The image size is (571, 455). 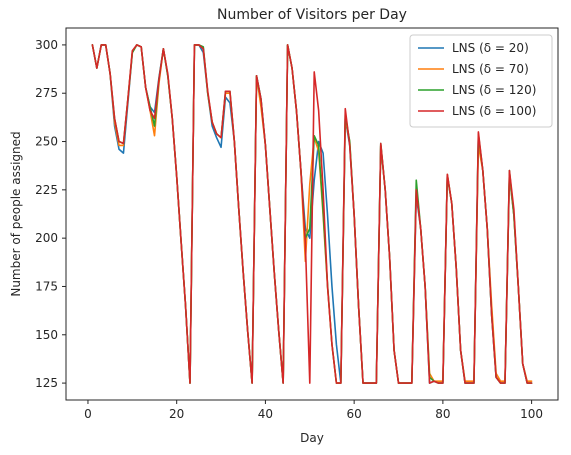 I want to click on legend-label: LNS (δ = 20), so click(x=490, y=48).